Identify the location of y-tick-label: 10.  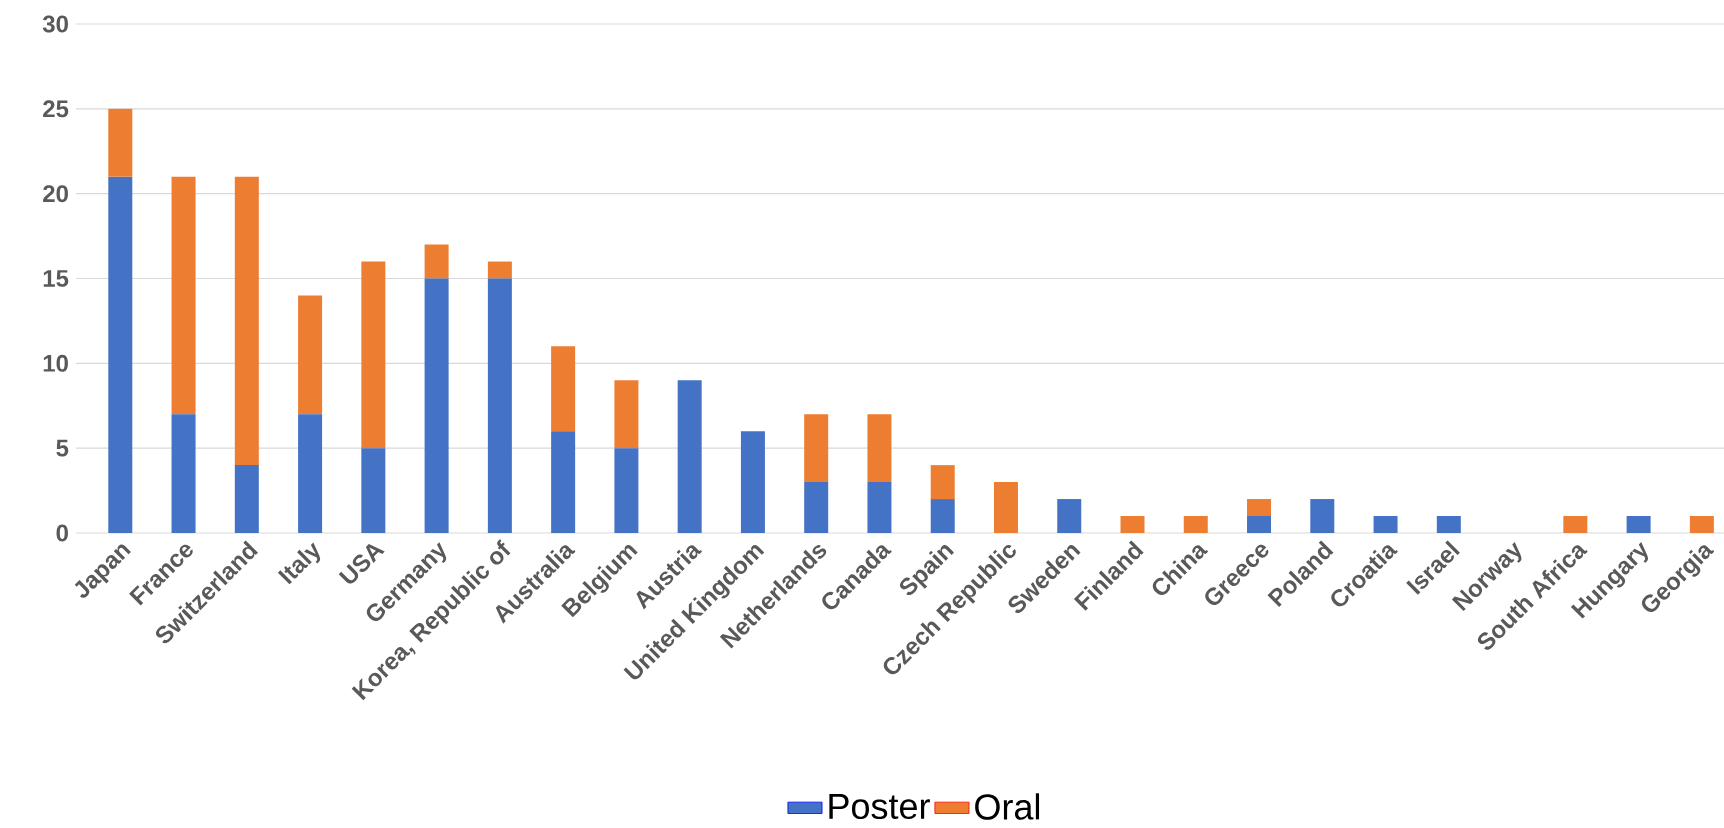
(55, 363).